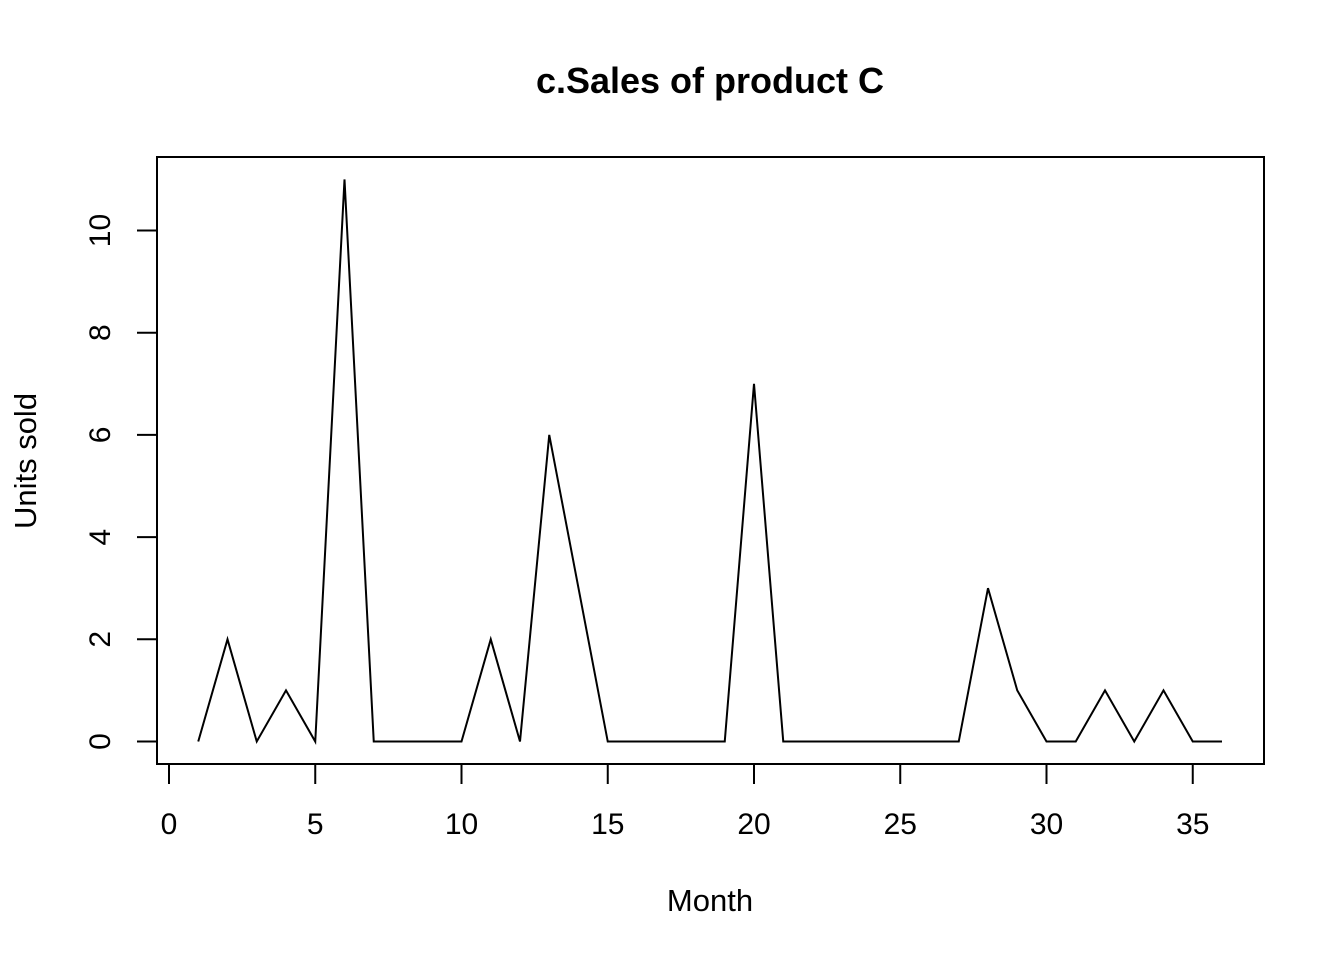  Describe the element at coordinates (710, 900) in the screenshot. I see `x-axis-label: Month` at that location.